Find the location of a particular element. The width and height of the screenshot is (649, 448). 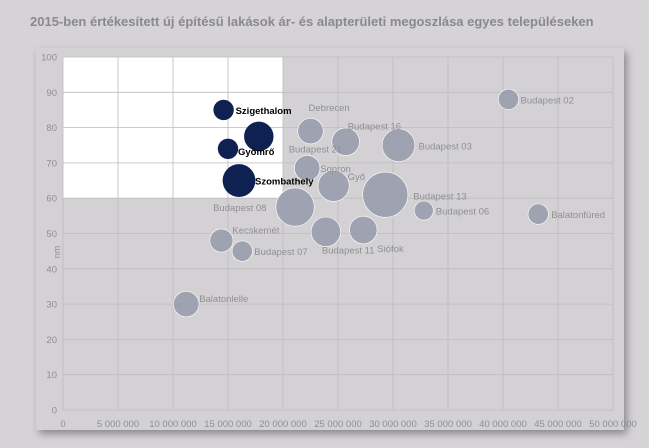

data-label: Budapest 21 is located at coordinates (315, 150).